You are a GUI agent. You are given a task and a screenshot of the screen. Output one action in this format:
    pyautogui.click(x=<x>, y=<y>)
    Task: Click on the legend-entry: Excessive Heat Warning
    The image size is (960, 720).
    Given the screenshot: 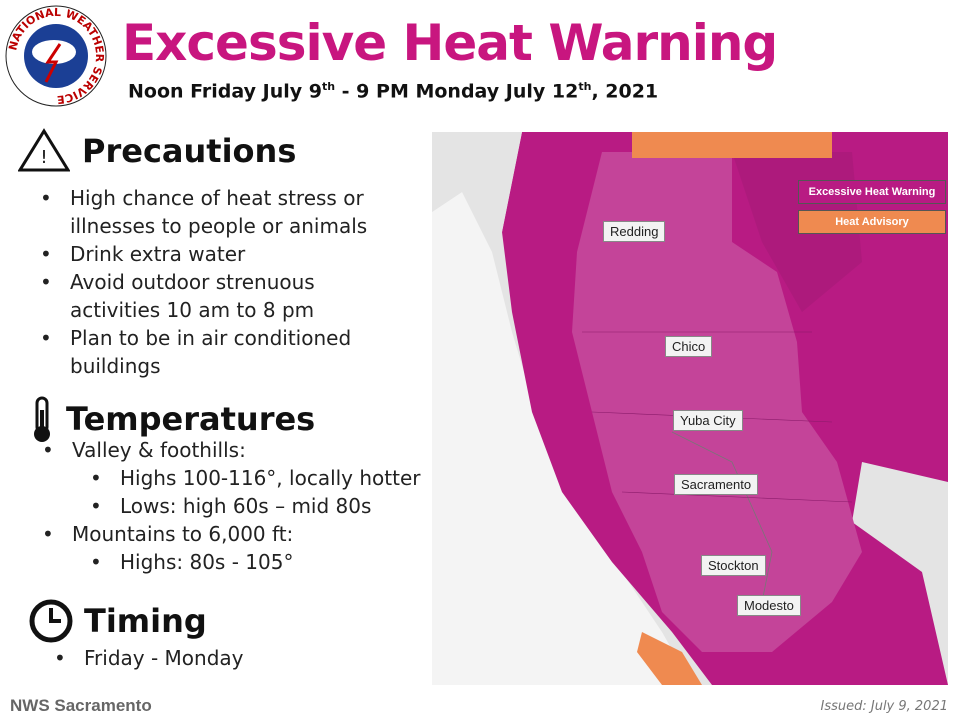 What is the action you would take?
    pyautogui.click(x=872, y=192)
    